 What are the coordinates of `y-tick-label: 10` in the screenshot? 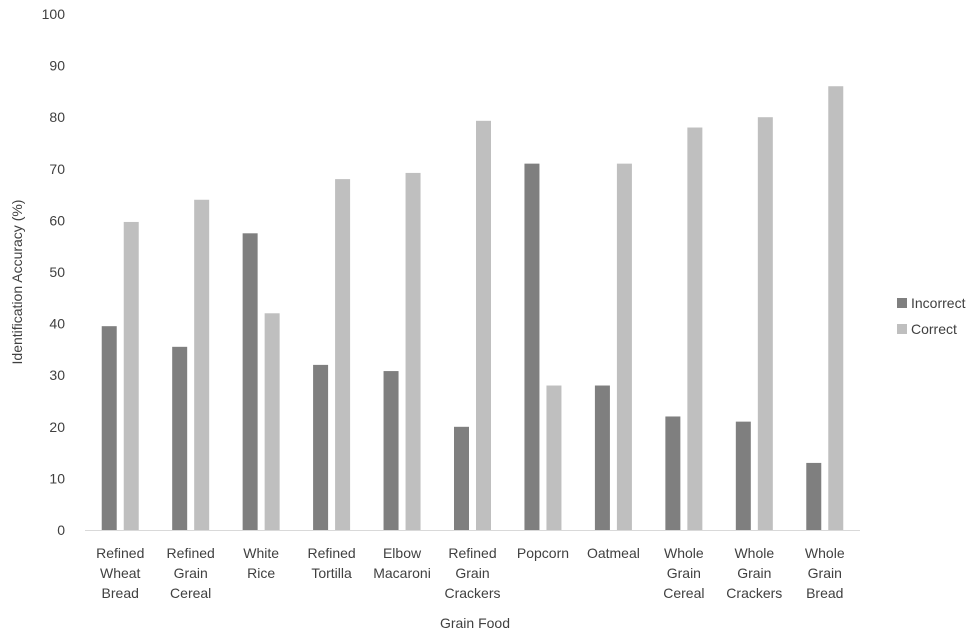 It's located at (57, 478).